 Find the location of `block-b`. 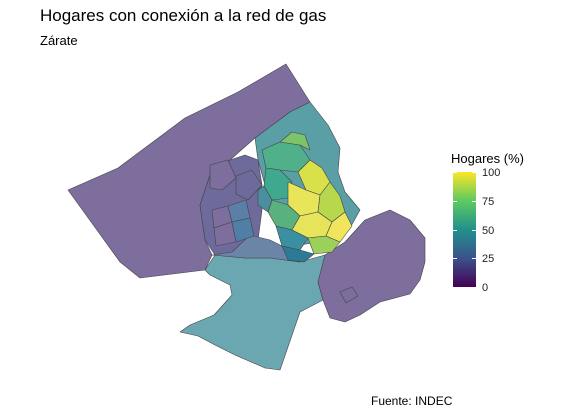

block-b is located at coordinates (249, 185).